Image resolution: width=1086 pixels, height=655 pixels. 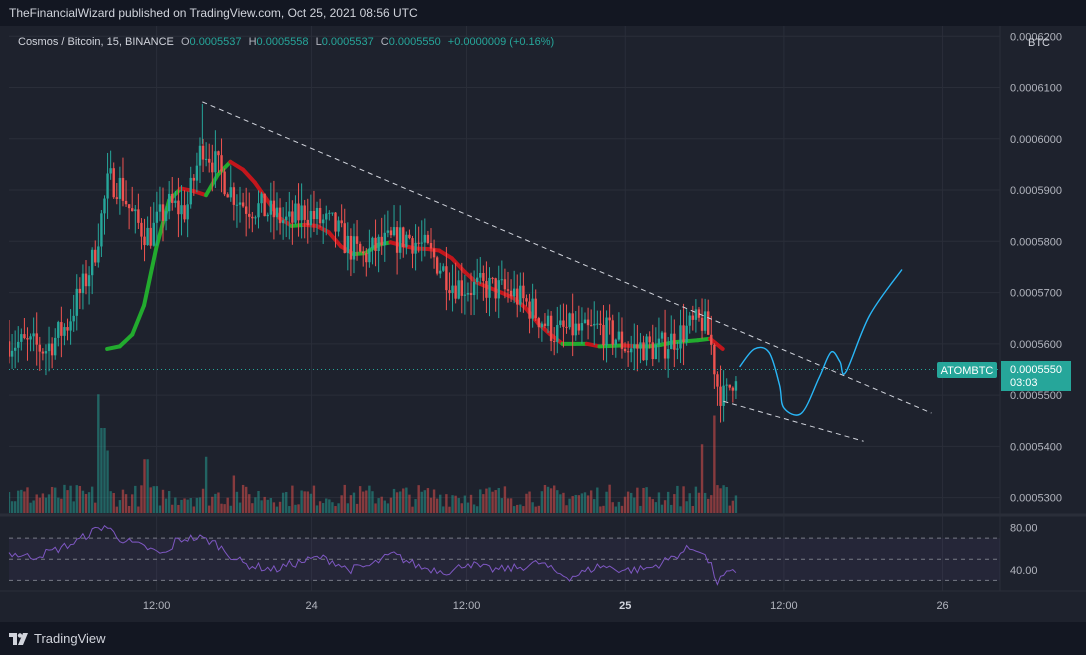 What do you see at coordinates (625, 606) in the screenshot?
I see `time-tick-label: 25` at bounding box center [625, 606].